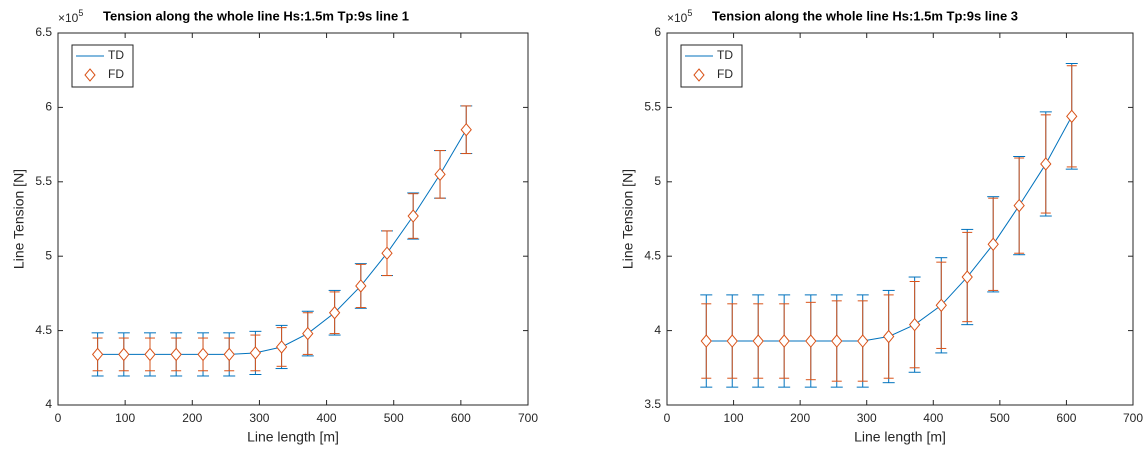 The width and height of the screenshot is (1148, 452). What do you see at coordinates (43, 32) in the screenshot?
I see `y-tick-label: 6.5` at bounding box center [43, 32].